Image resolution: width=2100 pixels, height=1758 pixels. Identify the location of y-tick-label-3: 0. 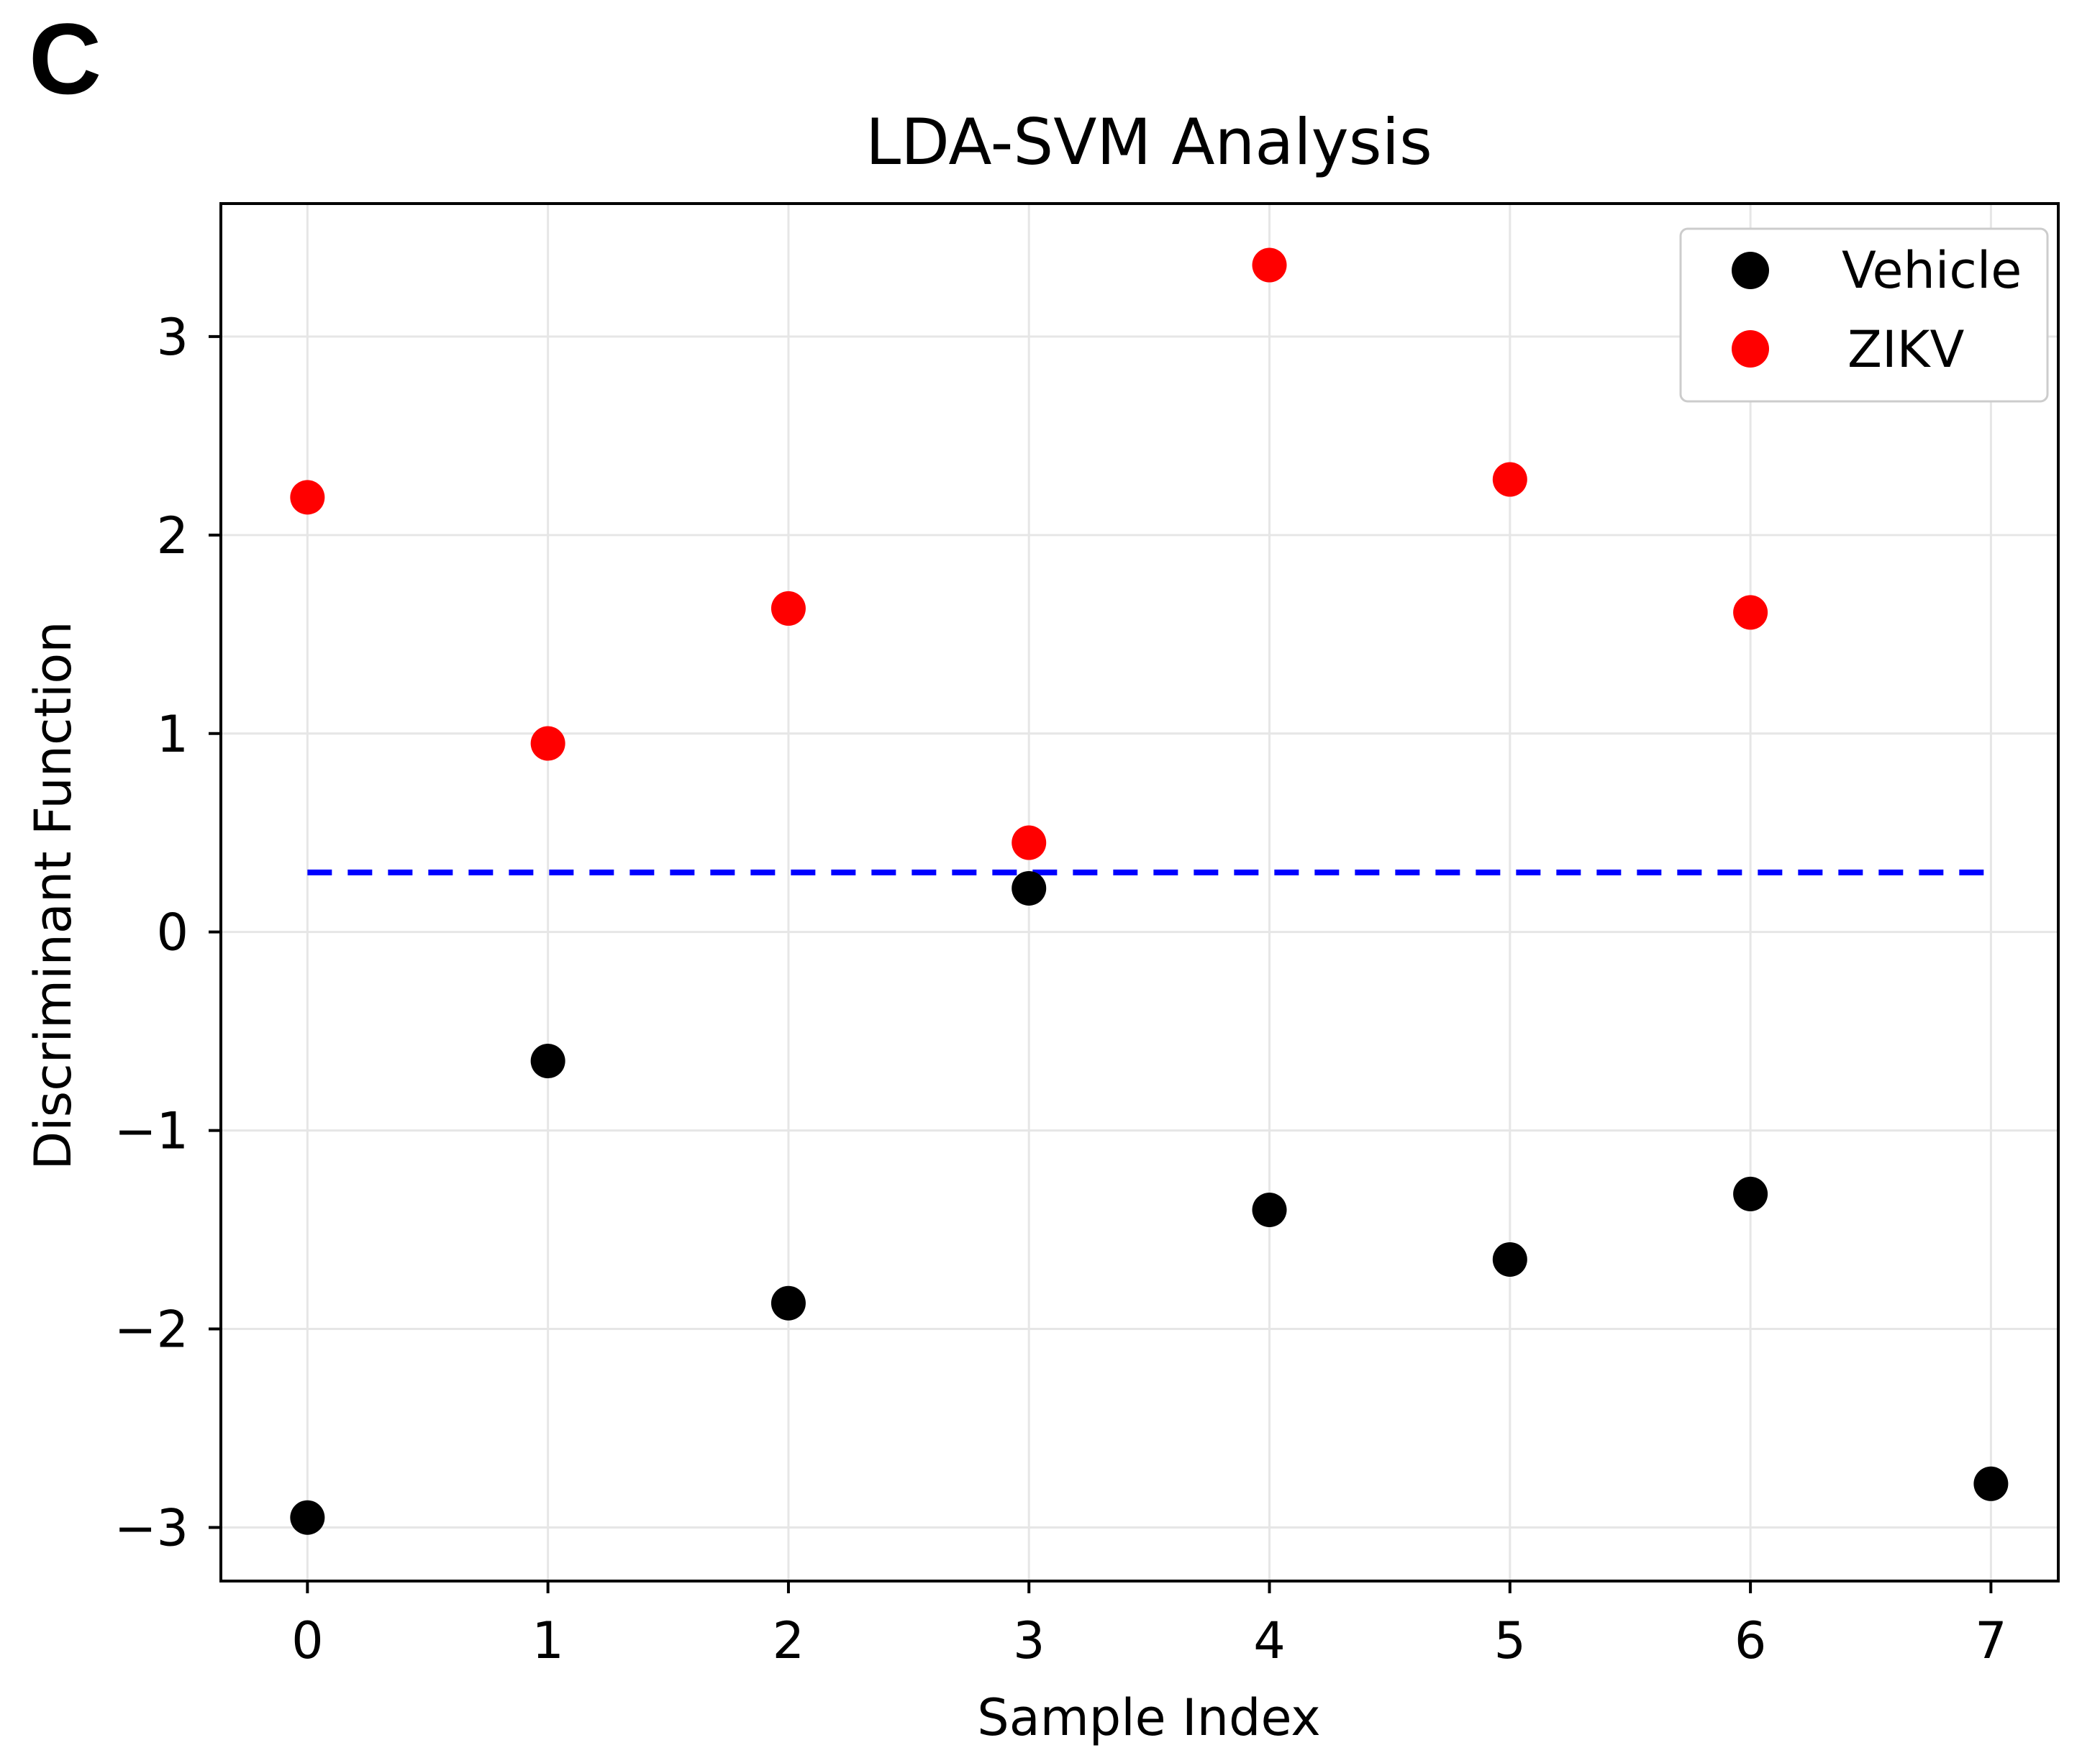
(172, 932).